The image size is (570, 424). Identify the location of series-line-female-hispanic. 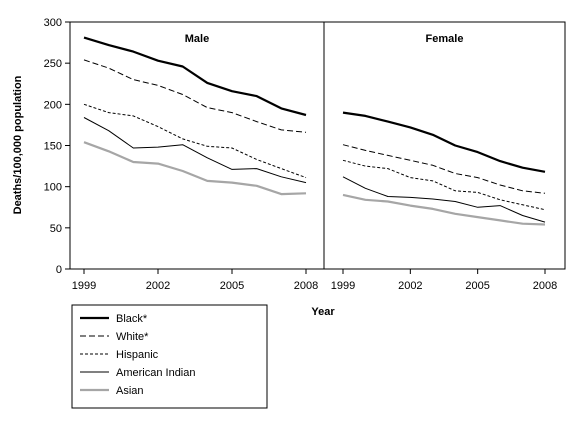
(444, 185).